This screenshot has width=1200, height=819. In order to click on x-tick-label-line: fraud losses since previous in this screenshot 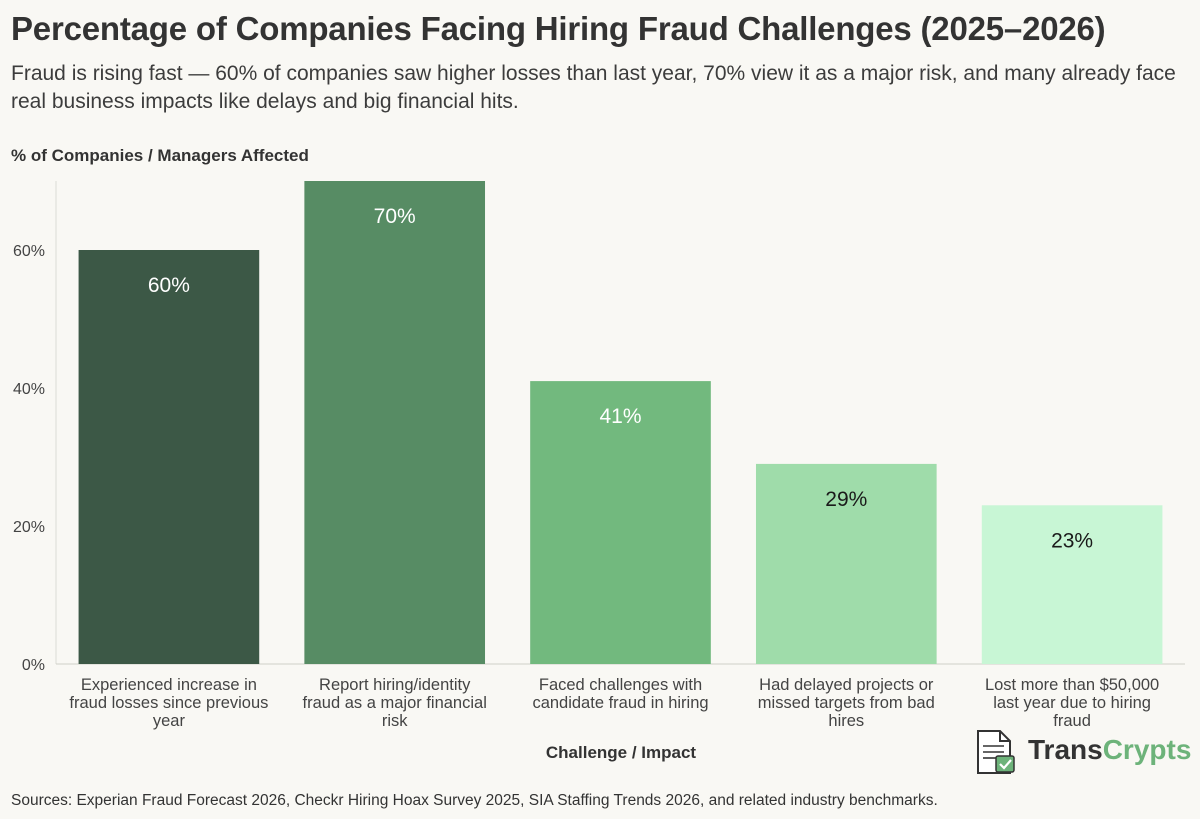, I will do `click(168, 703)`.